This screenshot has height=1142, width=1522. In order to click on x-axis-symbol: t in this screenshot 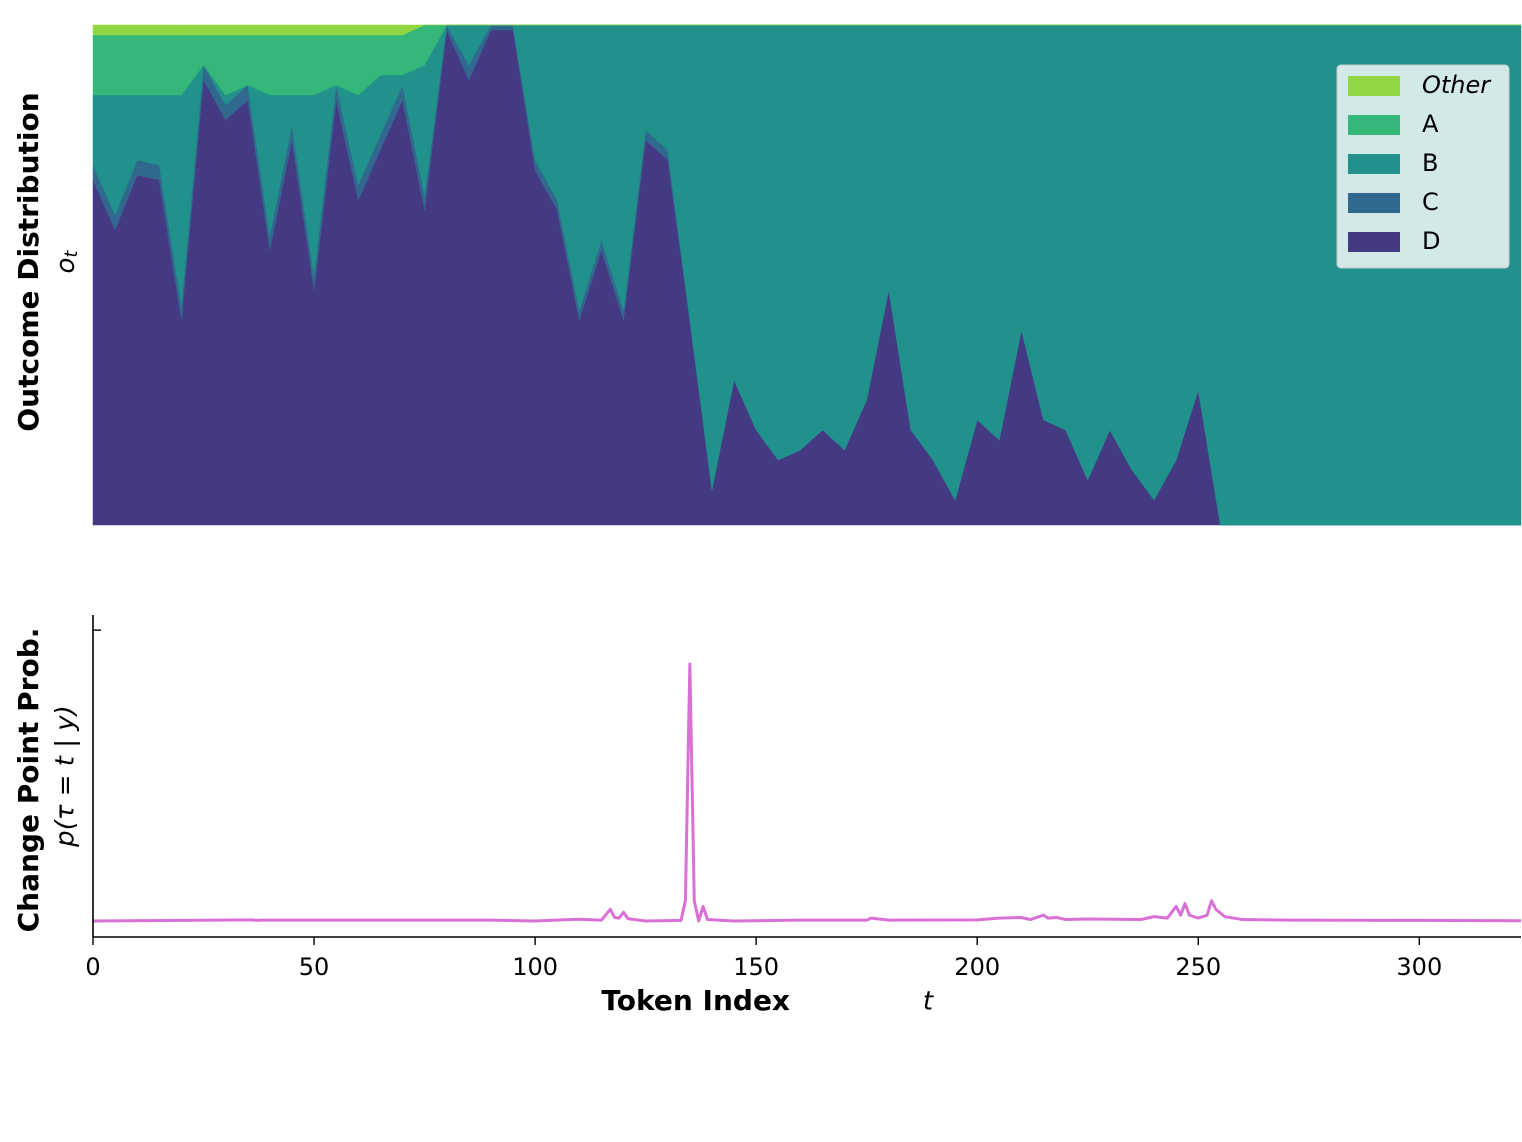, I will do `click(928, 1002)`.